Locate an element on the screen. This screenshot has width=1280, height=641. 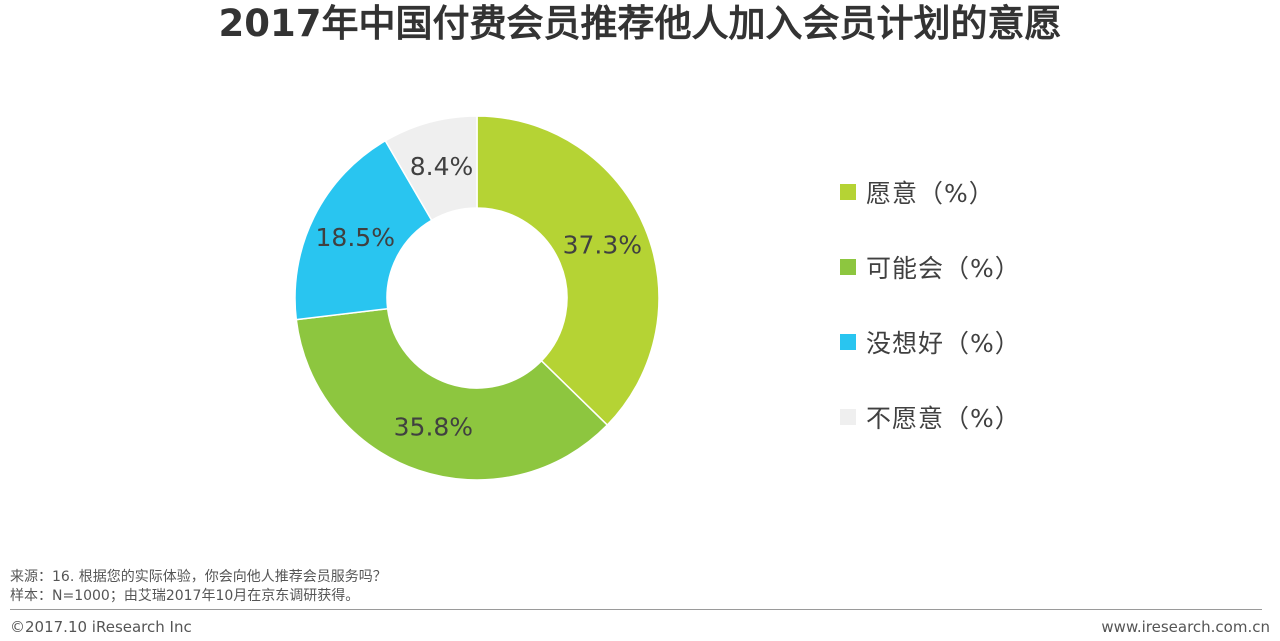
legend-item-unwilling: 不愿意（%） is located at coordinates (930, 417).